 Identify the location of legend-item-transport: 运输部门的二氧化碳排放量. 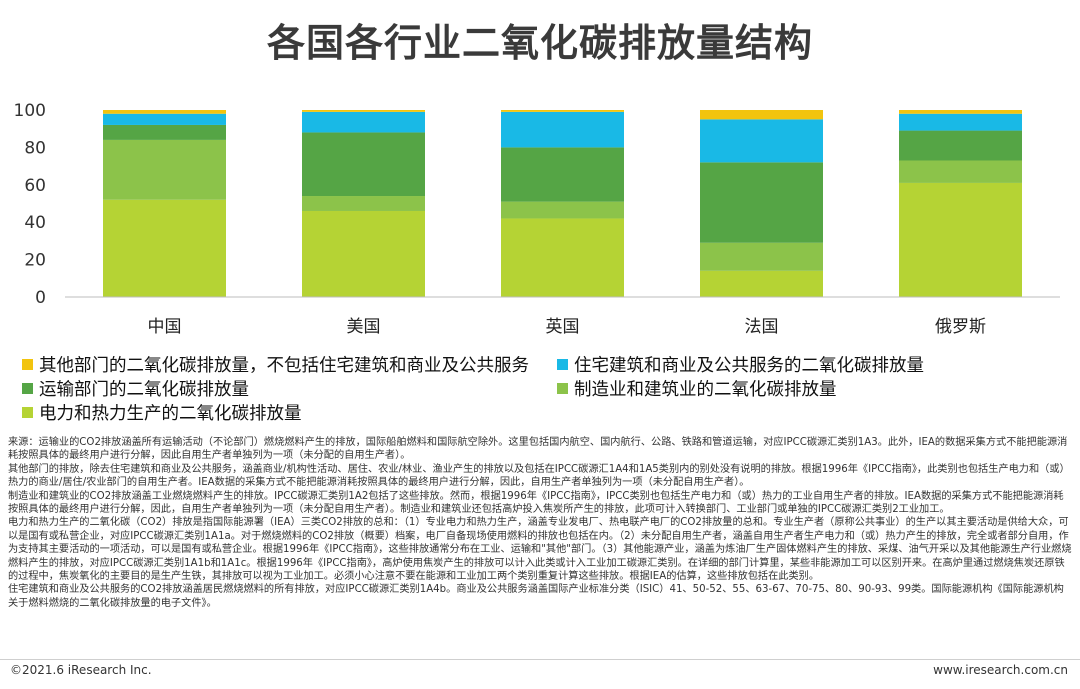
(135, 388).